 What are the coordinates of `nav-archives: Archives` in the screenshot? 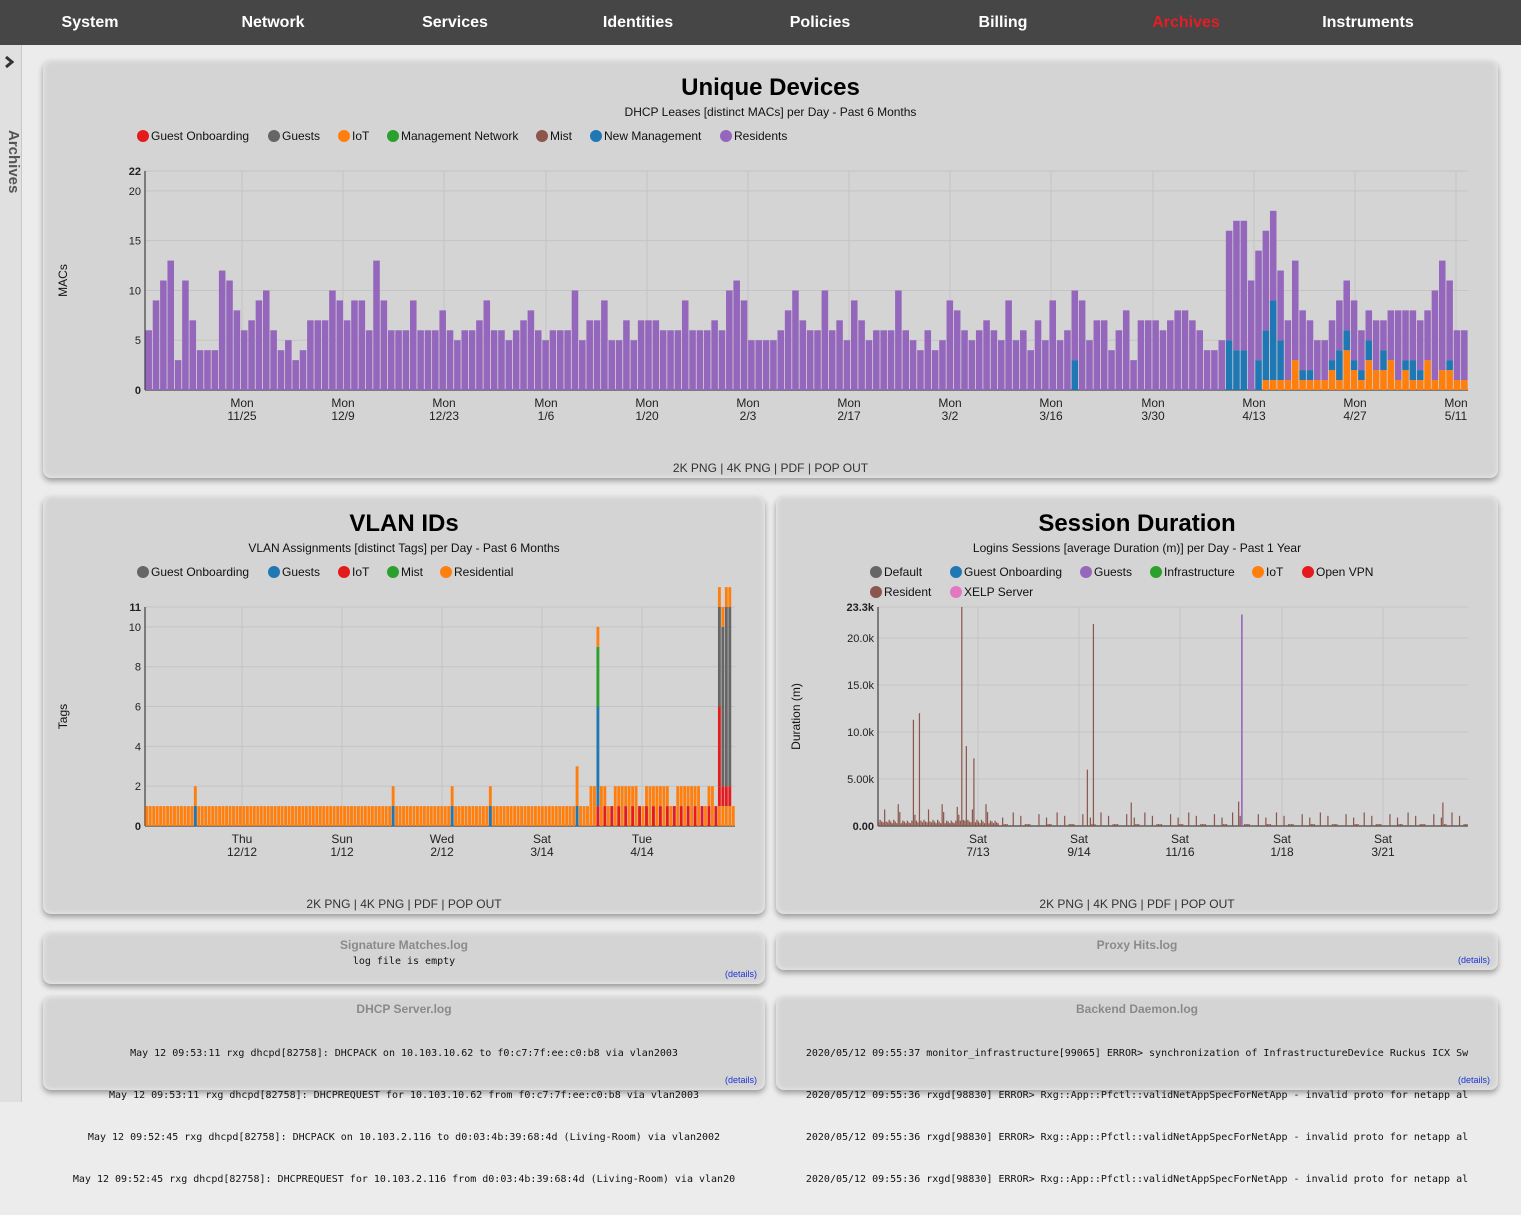 It's located at (1186, 22).